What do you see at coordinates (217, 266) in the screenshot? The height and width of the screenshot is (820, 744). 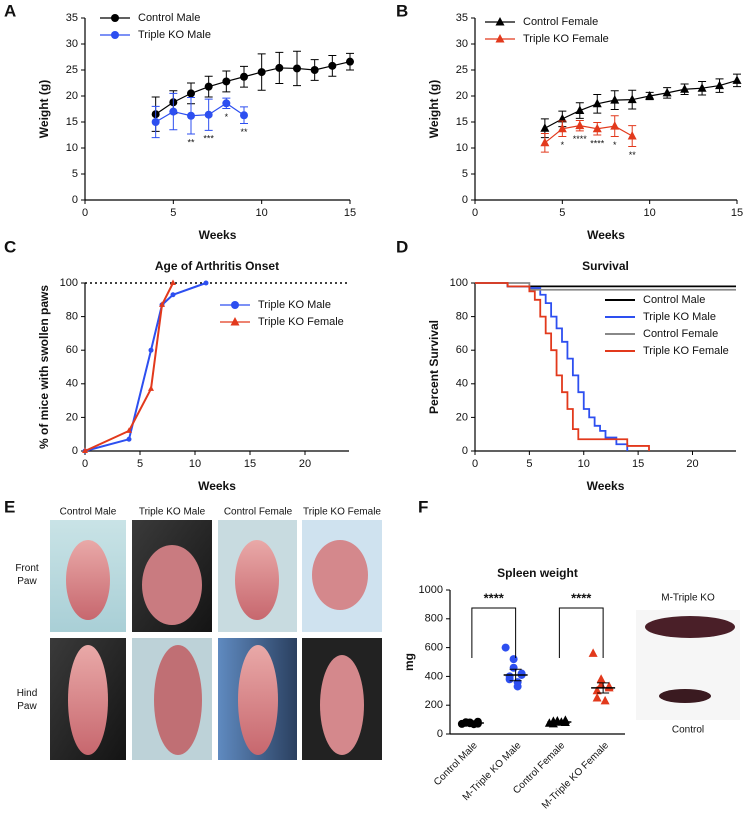 I see `chart-title: Age of Arthritis Onset` at bounding box center [217, 266].